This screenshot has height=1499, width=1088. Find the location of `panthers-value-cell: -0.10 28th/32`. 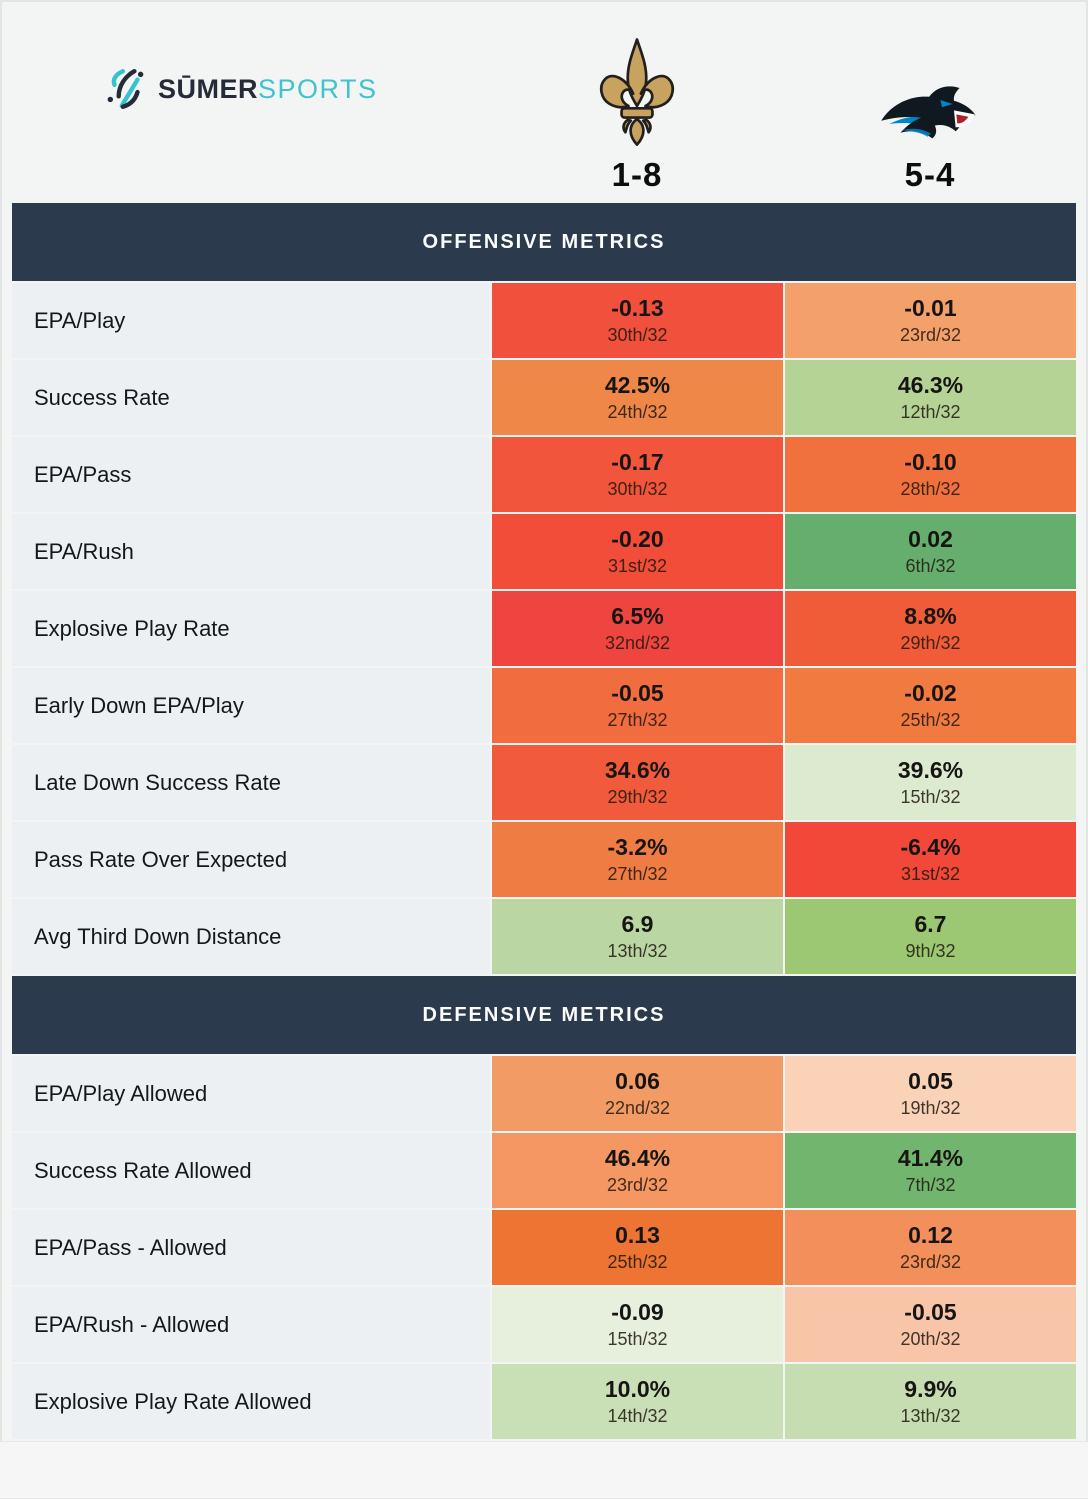

panthers-value-cell: -0.10 28th/32 is located at coordinates (930, 474).